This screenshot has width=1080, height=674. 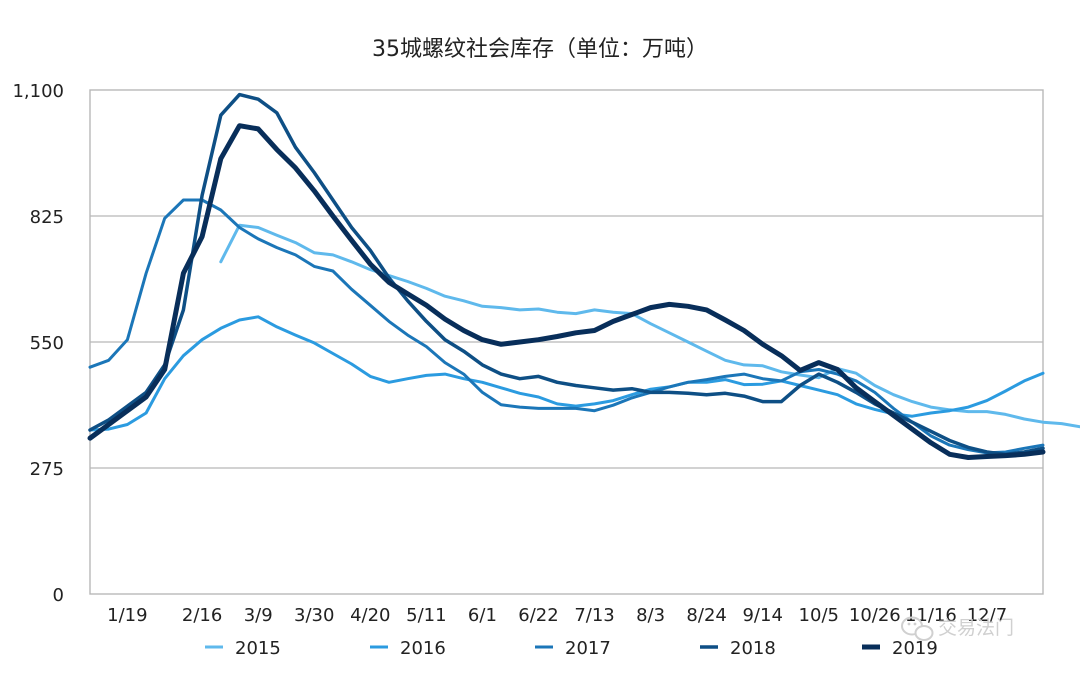 I want to click on x-tick-label: 3/30, so click(x=314, y=615).